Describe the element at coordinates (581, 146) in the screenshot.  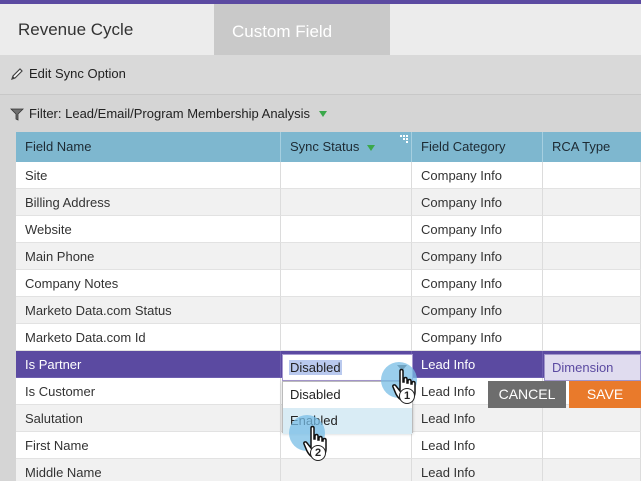
I see `column-header-rca-type: RCA Type` at that location.